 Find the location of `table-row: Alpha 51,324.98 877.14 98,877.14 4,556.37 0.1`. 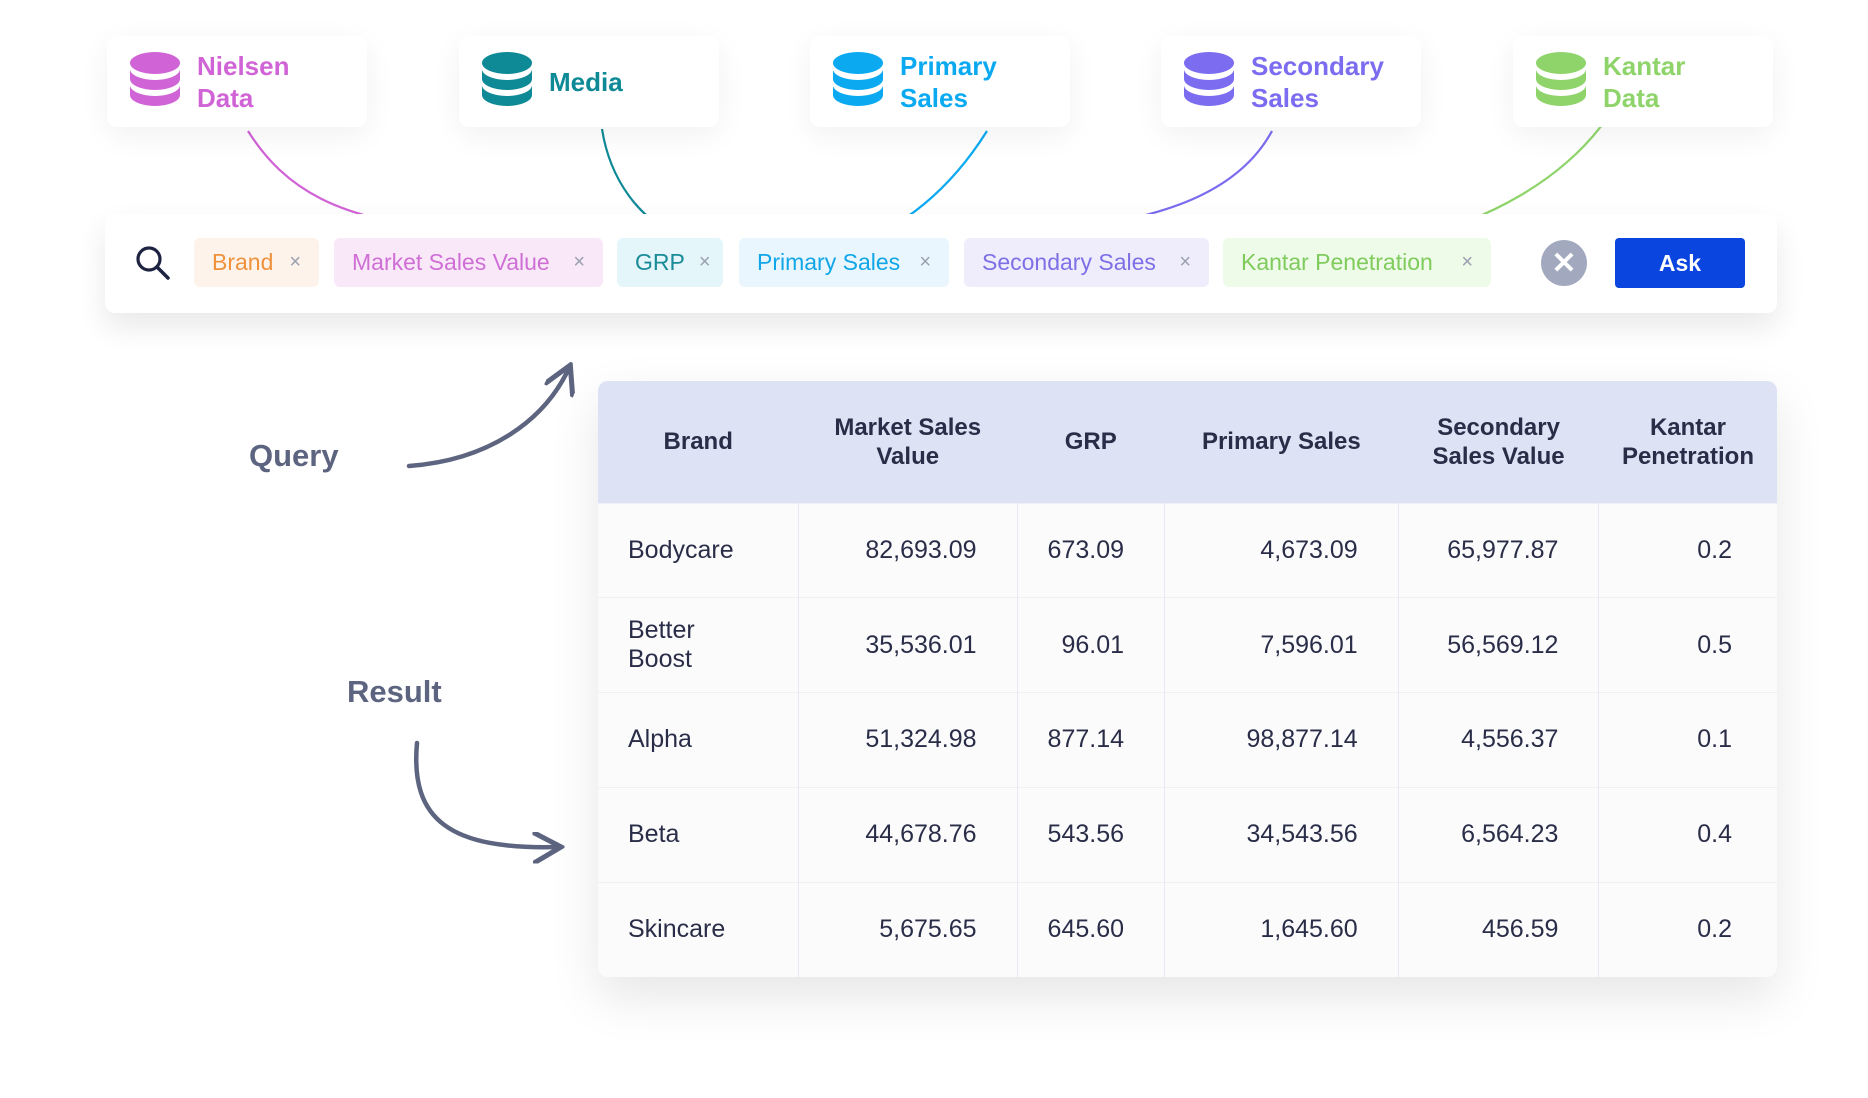

table-row: Alpha 51,324.98 877.14 98,877.14 4,556.37 0.1 is located at coordinates (1187, 740).